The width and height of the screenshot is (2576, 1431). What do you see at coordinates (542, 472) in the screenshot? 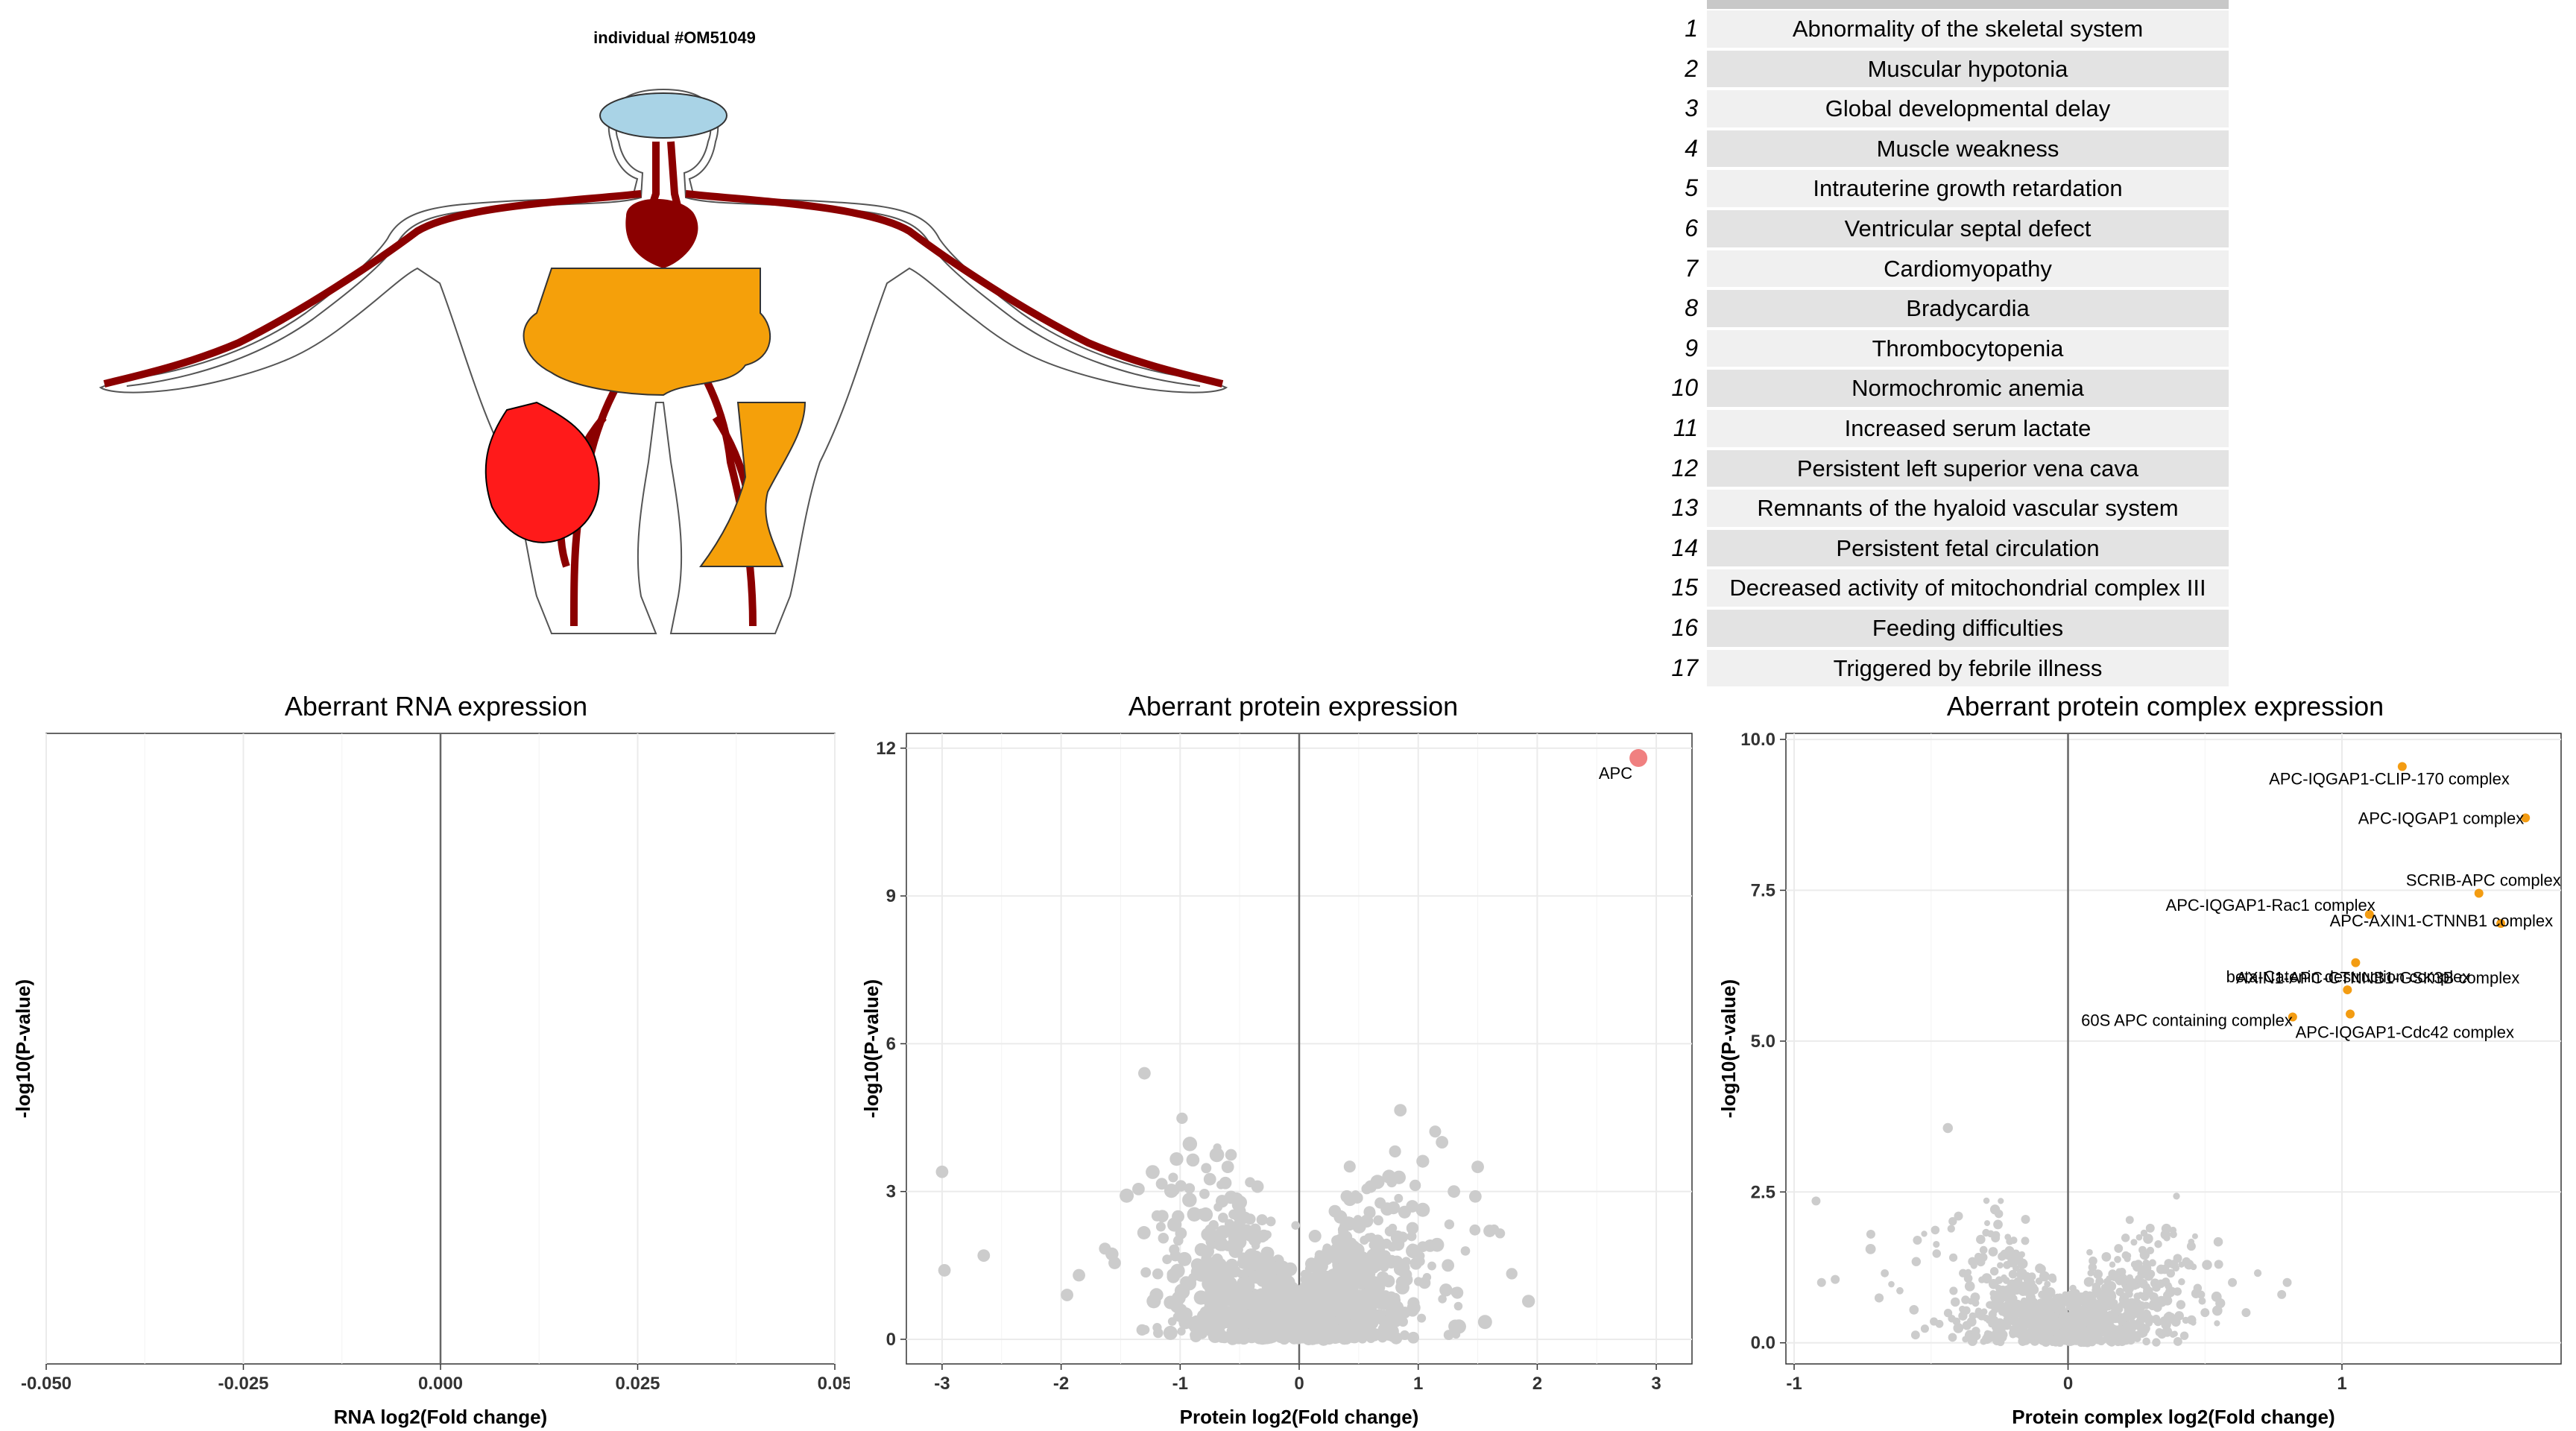
I see `leg-organ-red` at bounding box center [542, 472].